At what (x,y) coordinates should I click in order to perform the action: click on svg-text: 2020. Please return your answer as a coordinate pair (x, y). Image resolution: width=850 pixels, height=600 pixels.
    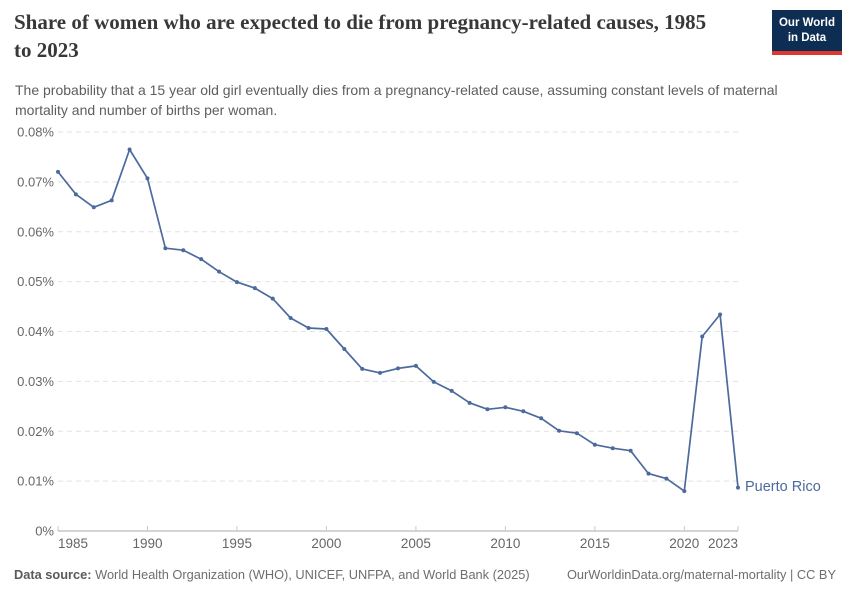
    Looking at the image, I should click on (684, 543).